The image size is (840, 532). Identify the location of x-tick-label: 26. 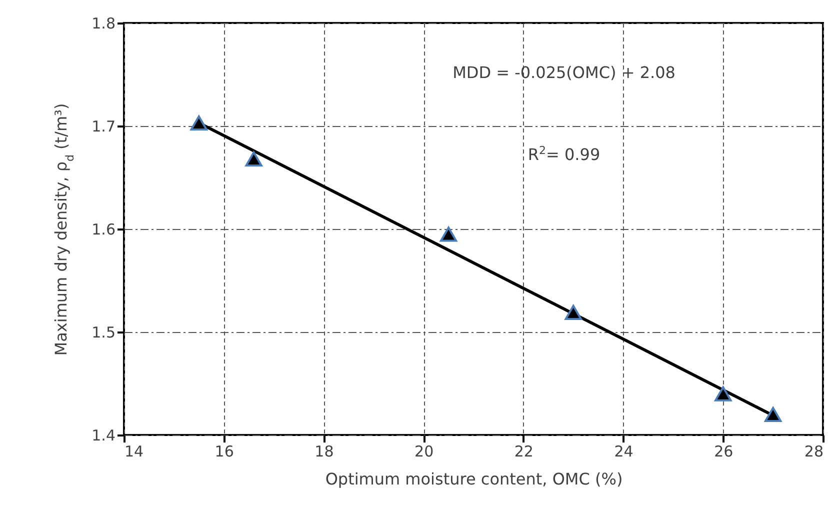
(724, 451).